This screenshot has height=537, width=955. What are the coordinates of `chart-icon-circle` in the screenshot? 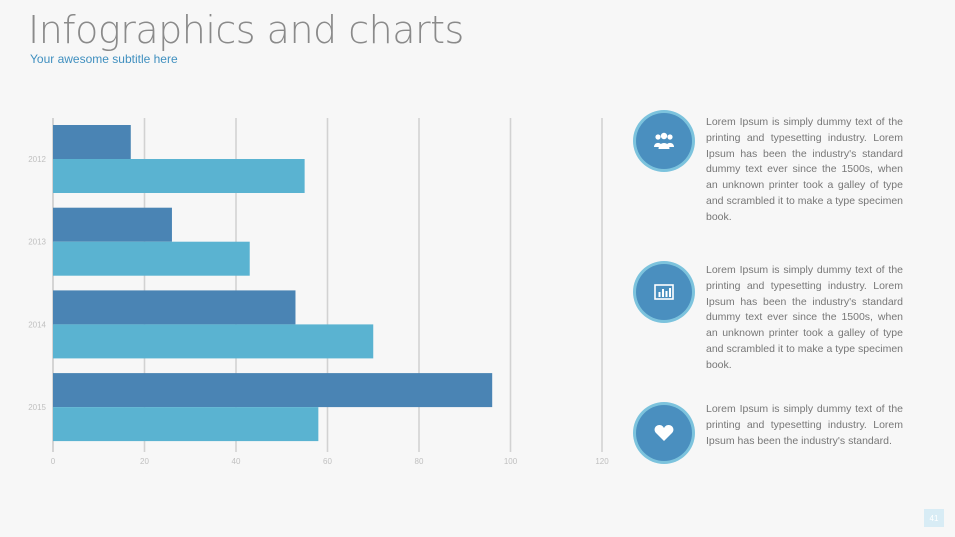 It's located at (664, 292).